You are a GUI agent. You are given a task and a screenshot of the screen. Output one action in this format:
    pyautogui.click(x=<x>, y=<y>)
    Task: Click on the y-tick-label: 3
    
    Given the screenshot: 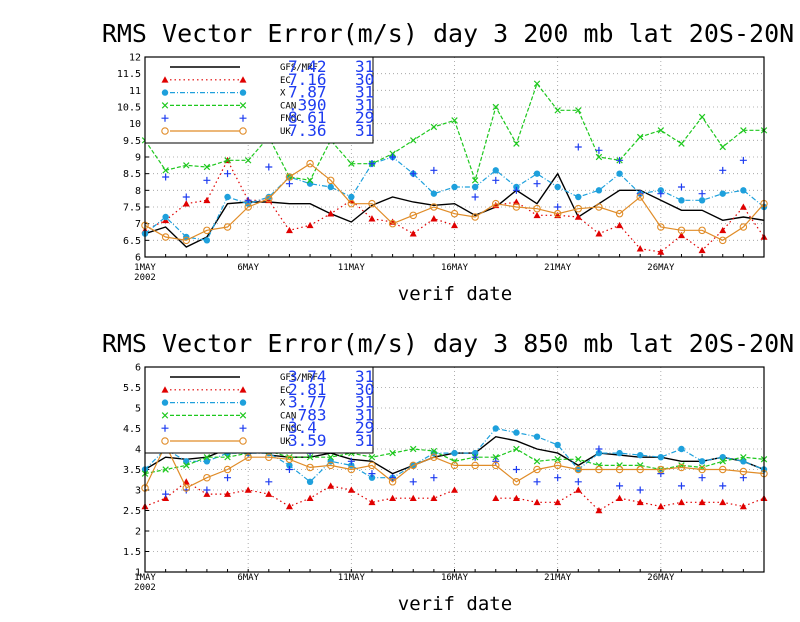 What is the action you would take?
    pyautogui.click(x=138, y=491)
    